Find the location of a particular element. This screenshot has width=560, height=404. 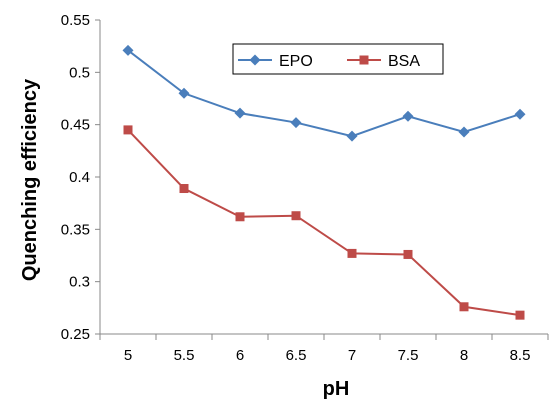

x-tick-label: 6.5 is located at coordinates (296, 355).